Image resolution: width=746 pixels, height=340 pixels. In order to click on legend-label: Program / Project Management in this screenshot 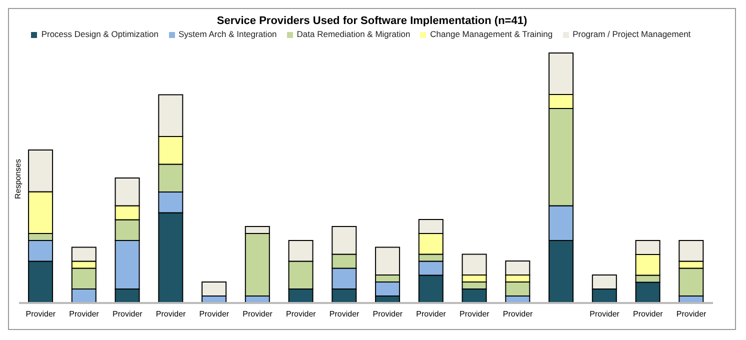, I will do `click(631, 34)`.